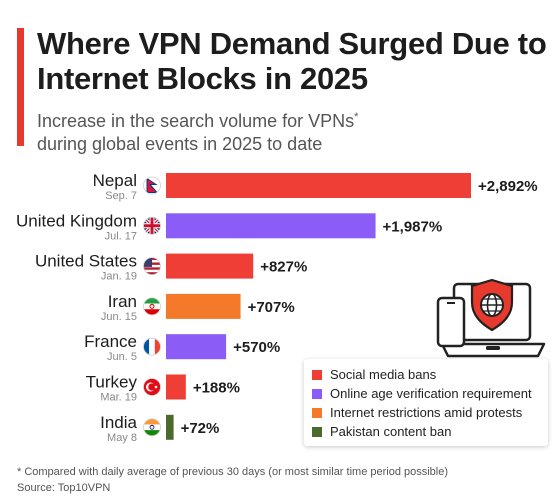 The image size is (560, 503). I want to click on shield-globe-icon, so click(492, 305).